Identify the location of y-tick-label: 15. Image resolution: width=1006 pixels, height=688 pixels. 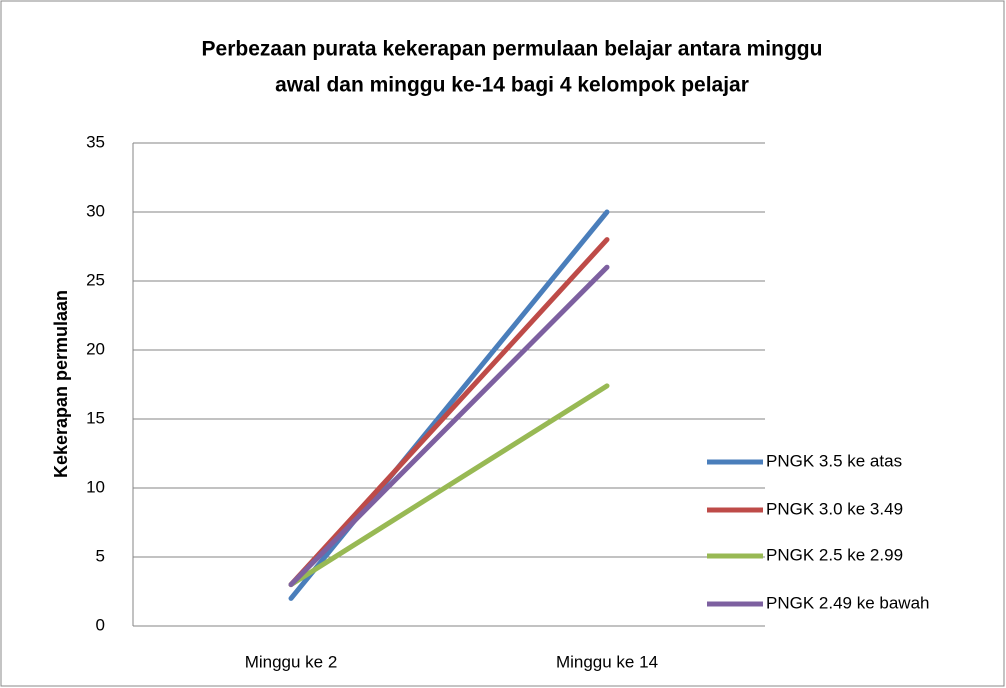
(95, 417).